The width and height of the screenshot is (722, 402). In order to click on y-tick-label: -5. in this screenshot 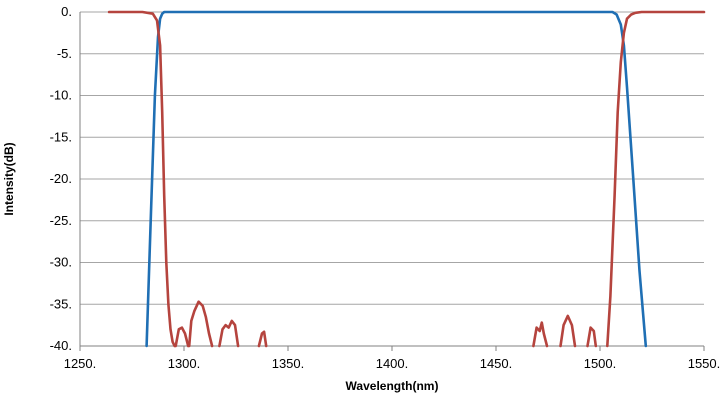, I will do `click(64, 53)`.